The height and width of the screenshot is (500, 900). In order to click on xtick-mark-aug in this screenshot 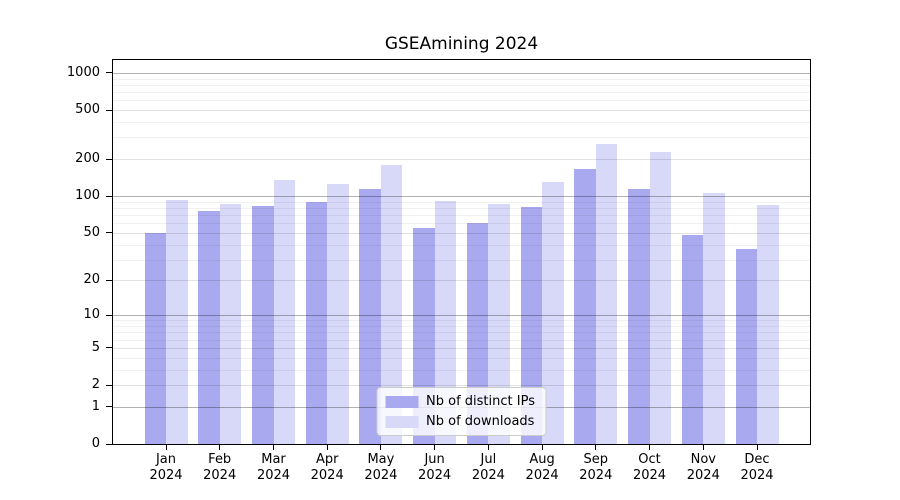, I will do `click(542, 447)`.